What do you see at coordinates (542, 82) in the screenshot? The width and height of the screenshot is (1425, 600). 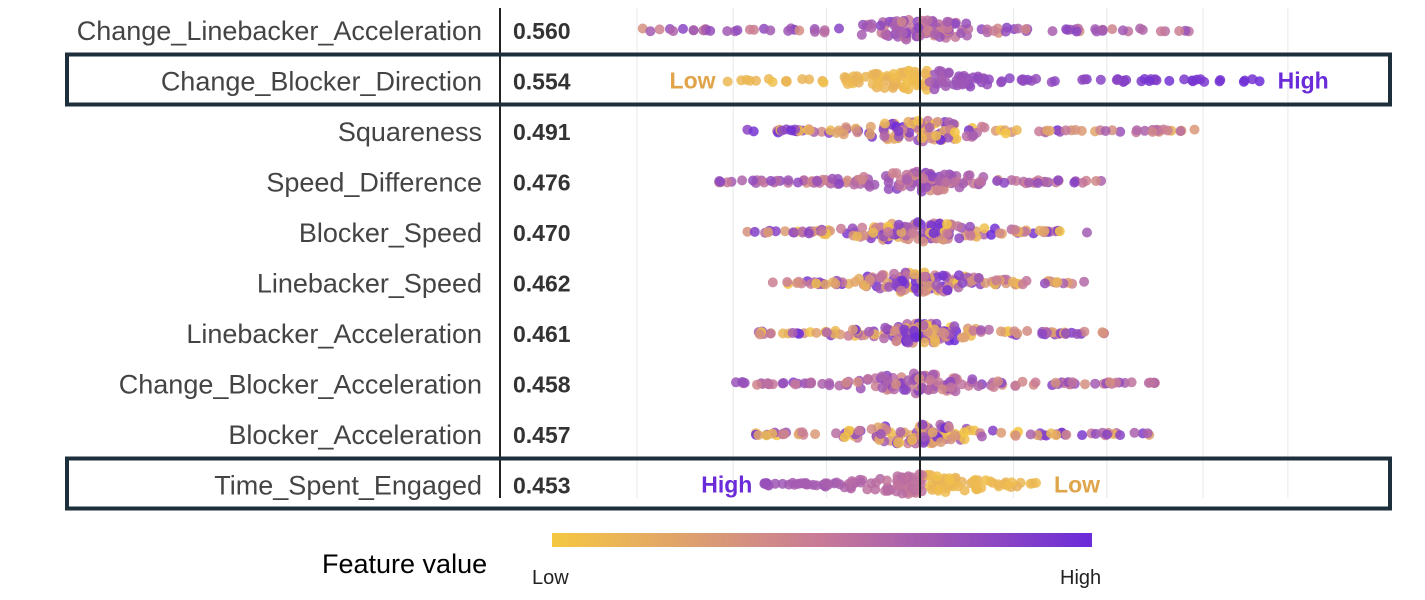 I see `feature-importance-label: 0.554` at bounding box center [542, 82].